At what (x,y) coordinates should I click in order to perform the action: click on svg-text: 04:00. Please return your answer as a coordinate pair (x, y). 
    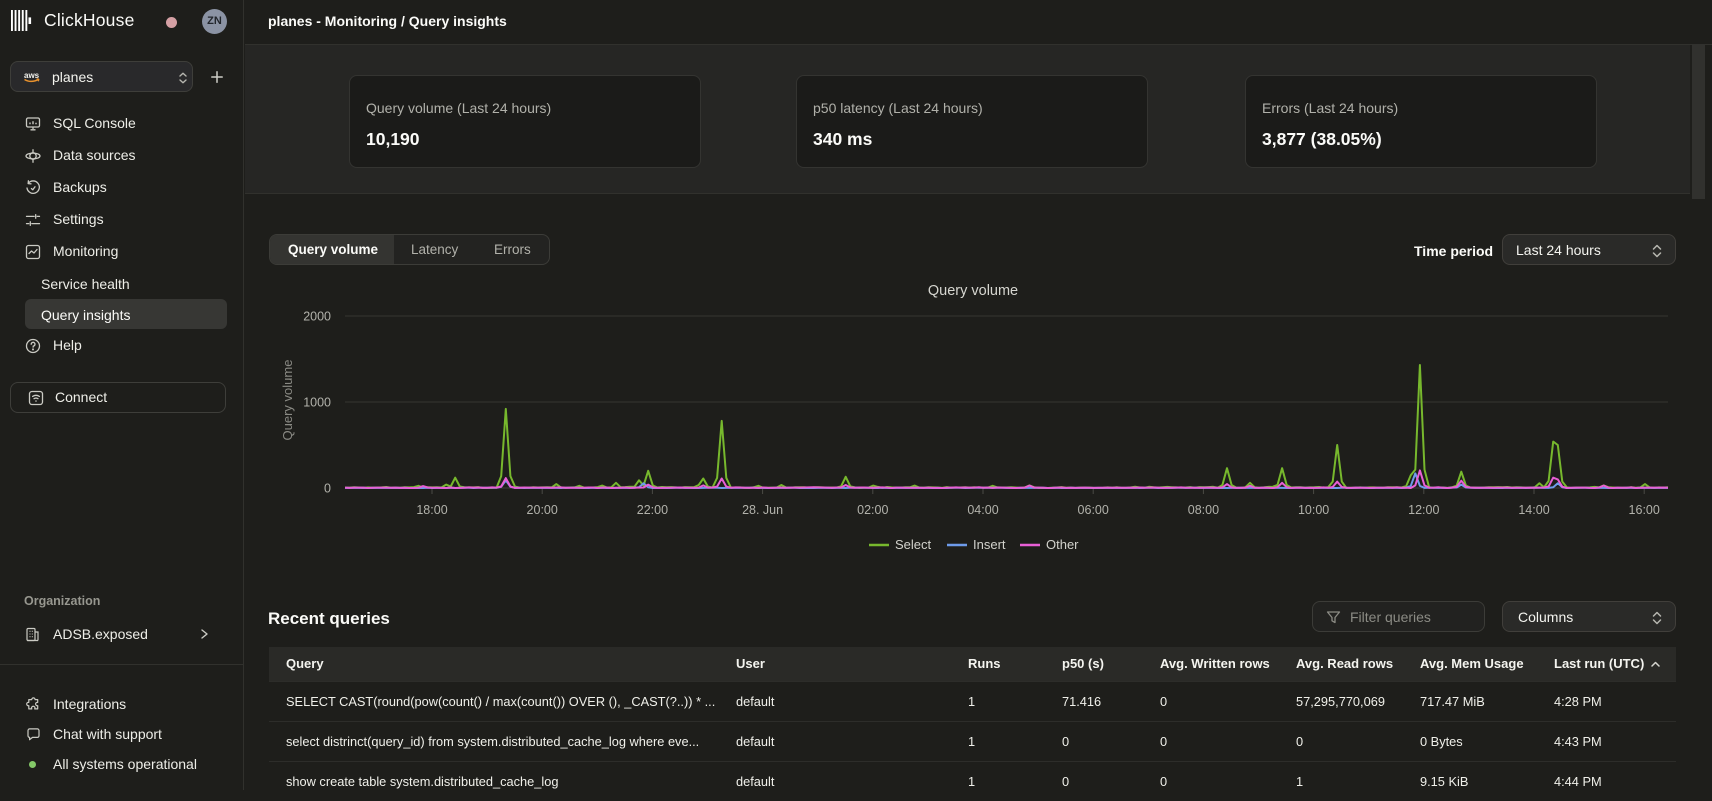
    Looking at the image, I should click on (982, 510).